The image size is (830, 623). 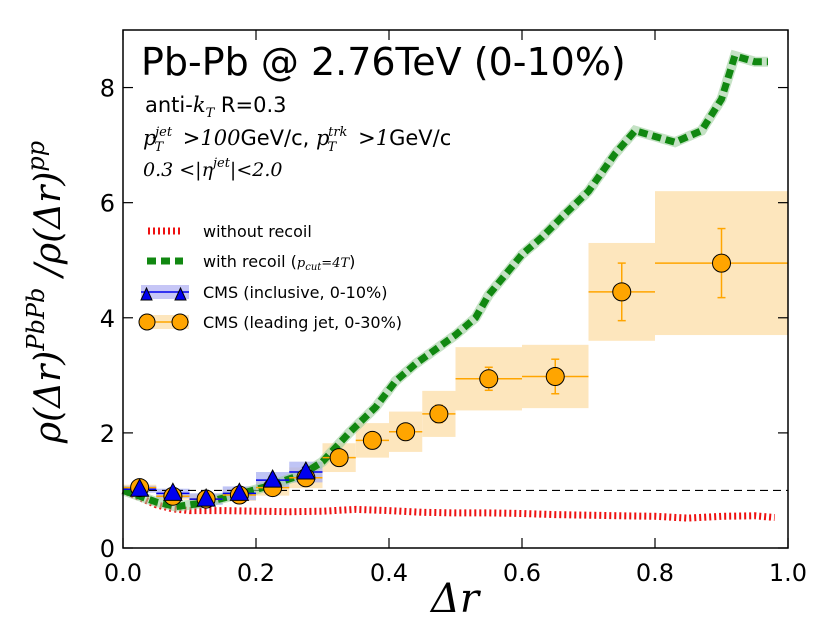 What do you see at coordinates (455, 599) in the screenshot?
I see `x-axis-label: Δr` at bounding box center [455, 599].